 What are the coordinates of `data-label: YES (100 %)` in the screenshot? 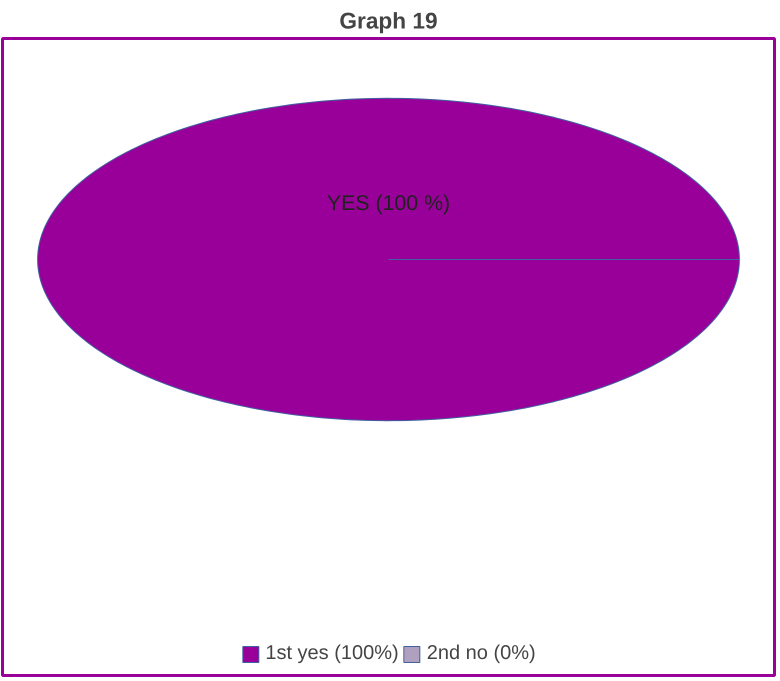 It's located at (388, 203).